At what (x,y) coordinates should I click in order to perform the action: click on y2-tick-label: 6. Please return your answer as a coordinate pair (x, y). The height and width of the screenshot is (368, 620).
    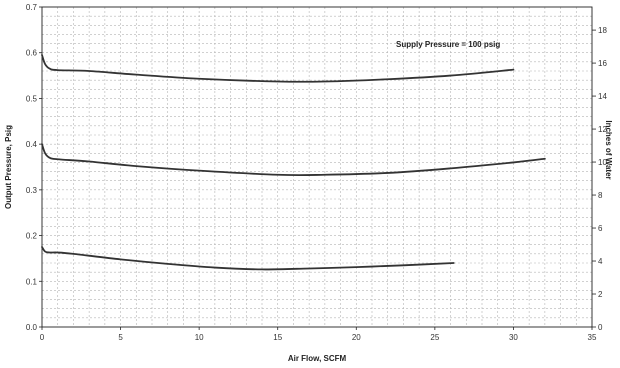
    Looking at the image, I should click on (600, 228).